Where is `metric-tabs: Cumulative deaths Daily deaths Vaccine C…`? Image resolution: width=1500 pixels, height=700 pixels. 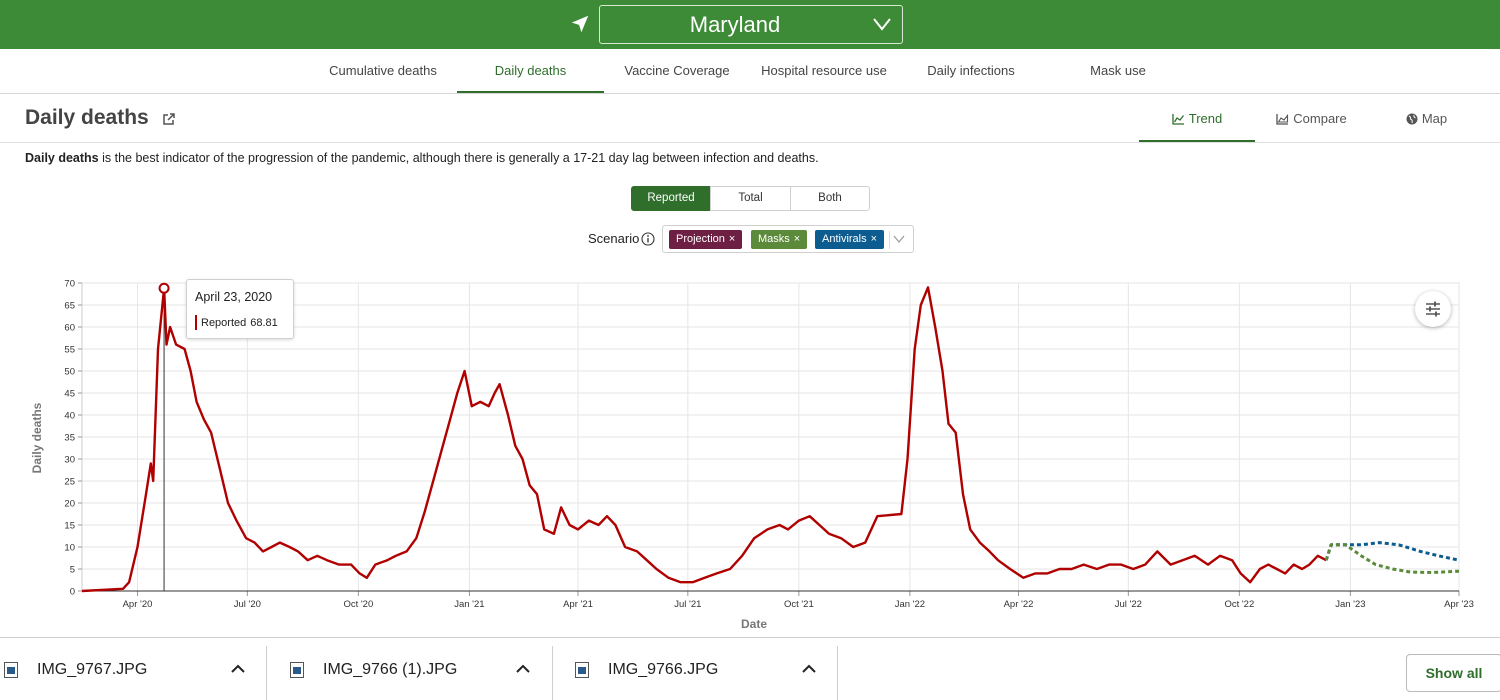 metric-tabs: Cumulative deaths Daily deaths Vaccine C… is located at coordinates (750, 71).